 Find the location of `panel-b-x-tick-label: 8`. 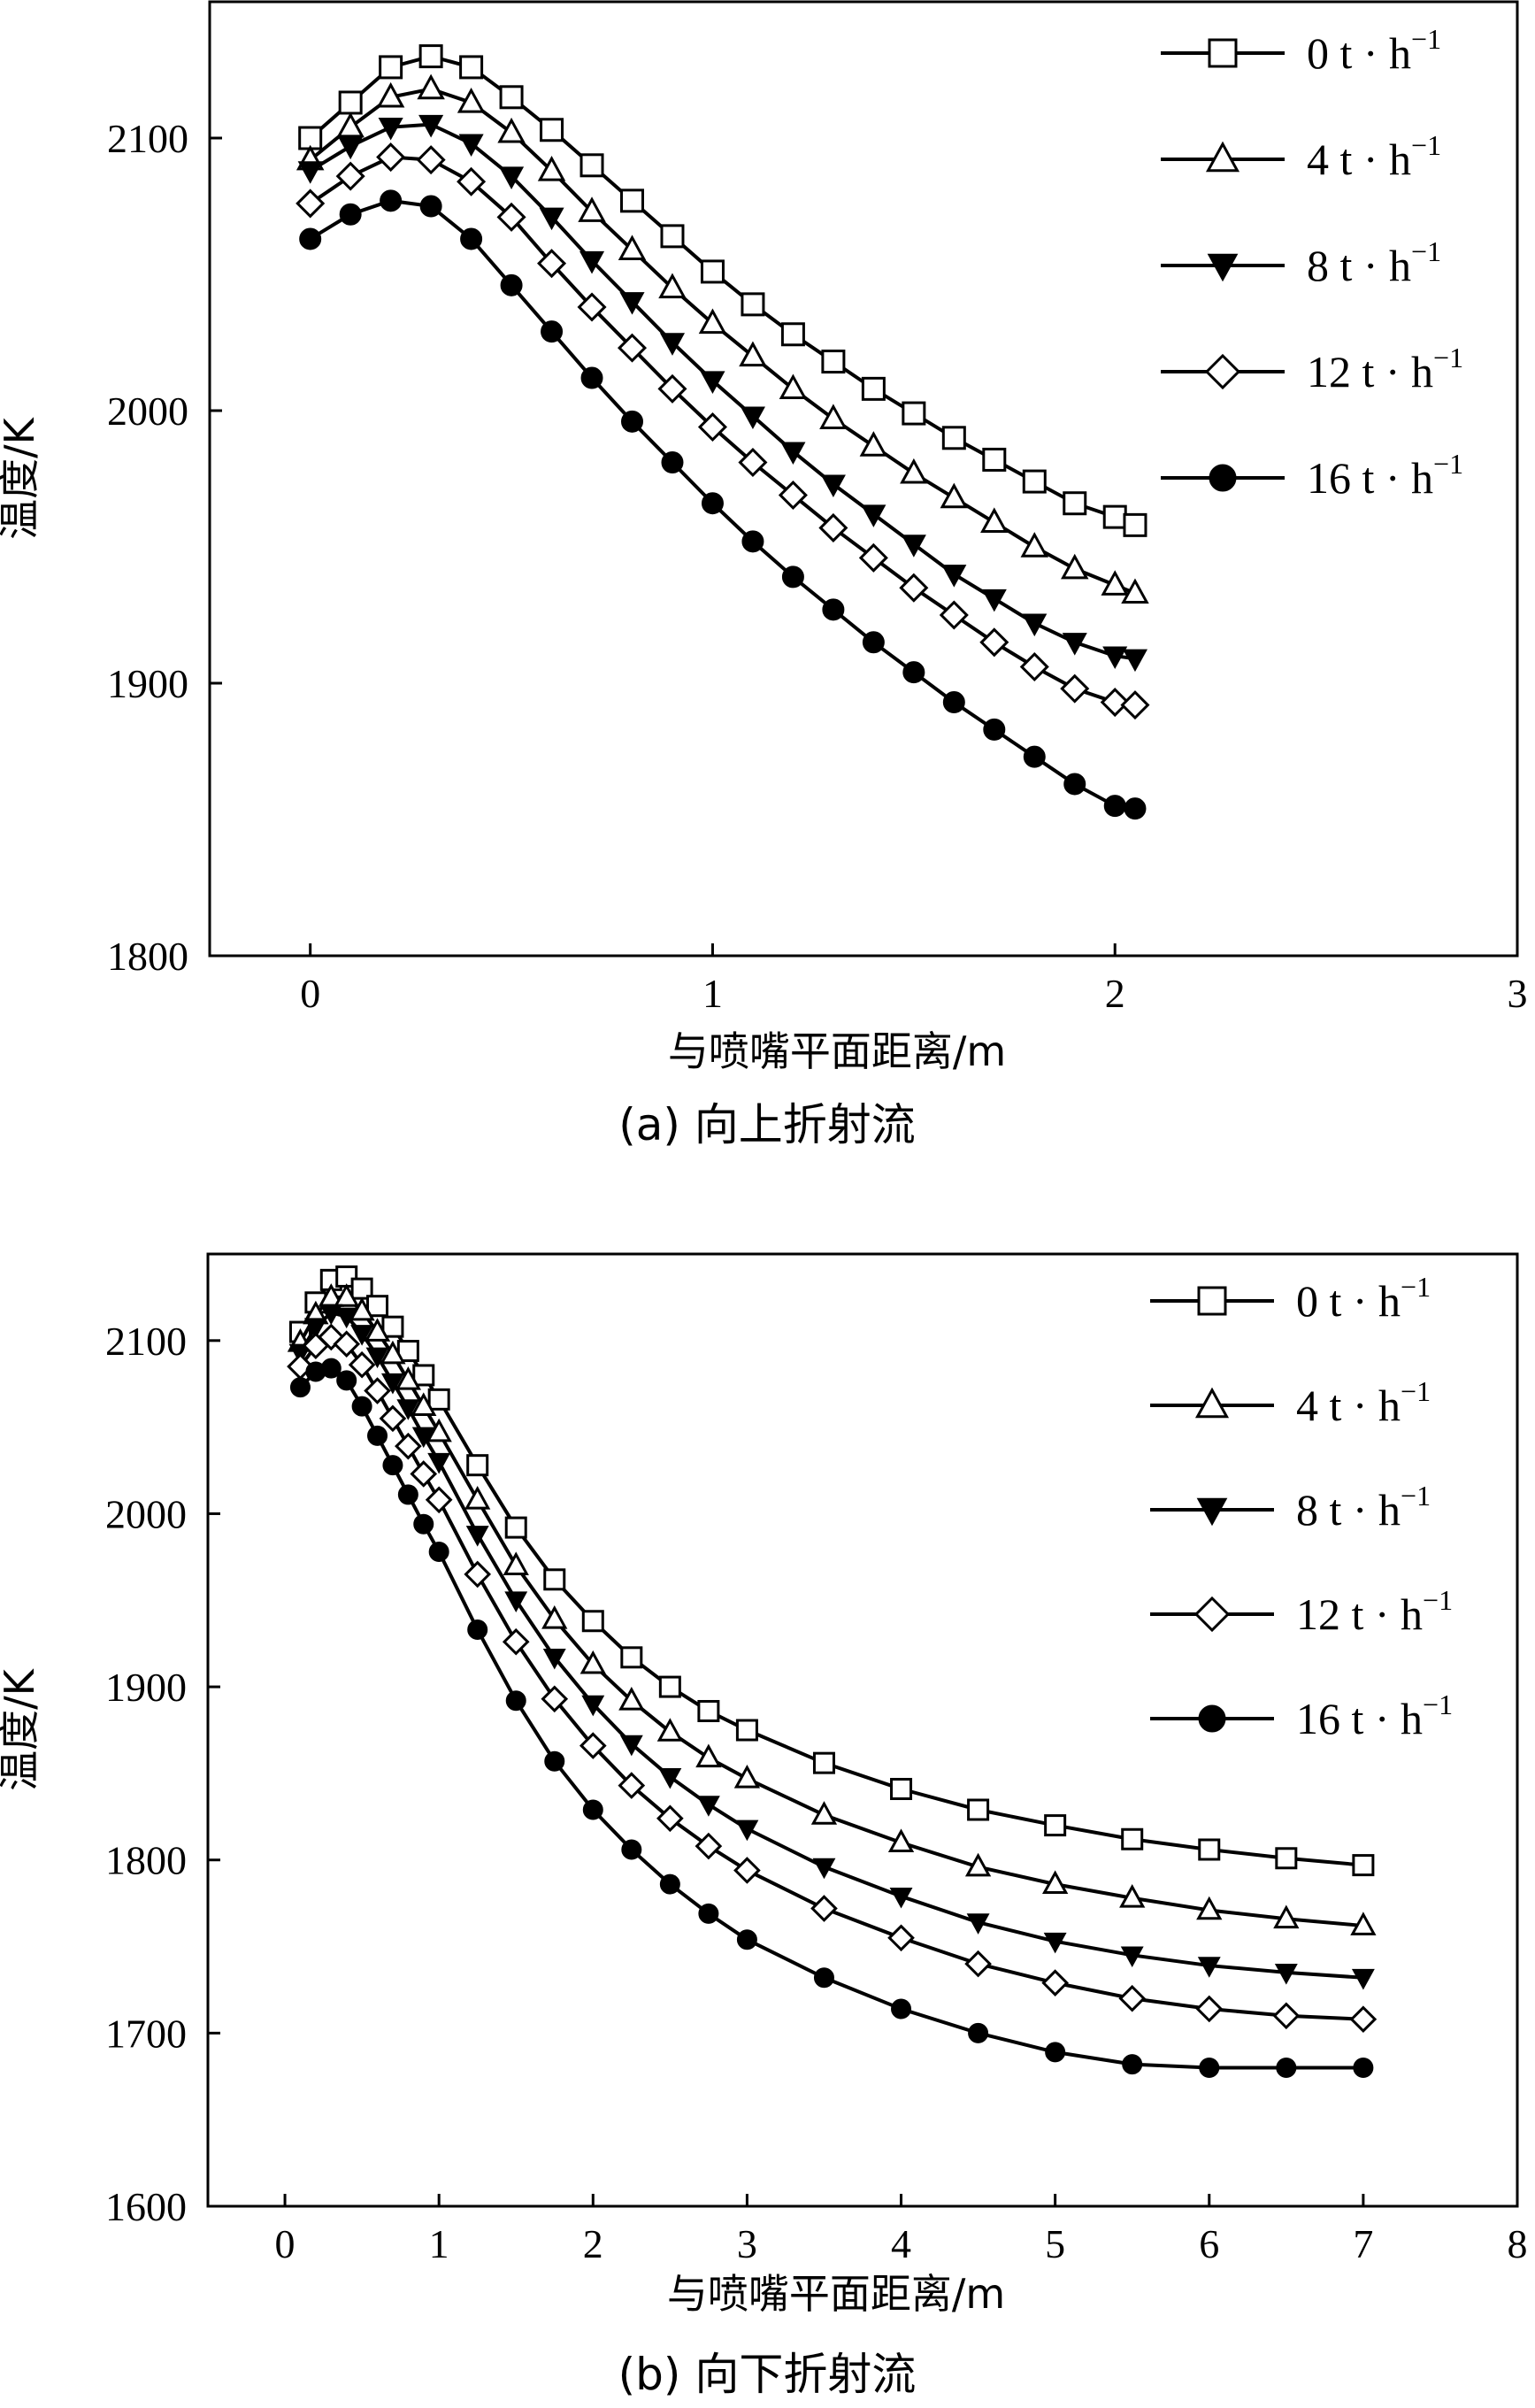

panel-b-x-tick-label: 8 is located at coordinates (1518, 2243).